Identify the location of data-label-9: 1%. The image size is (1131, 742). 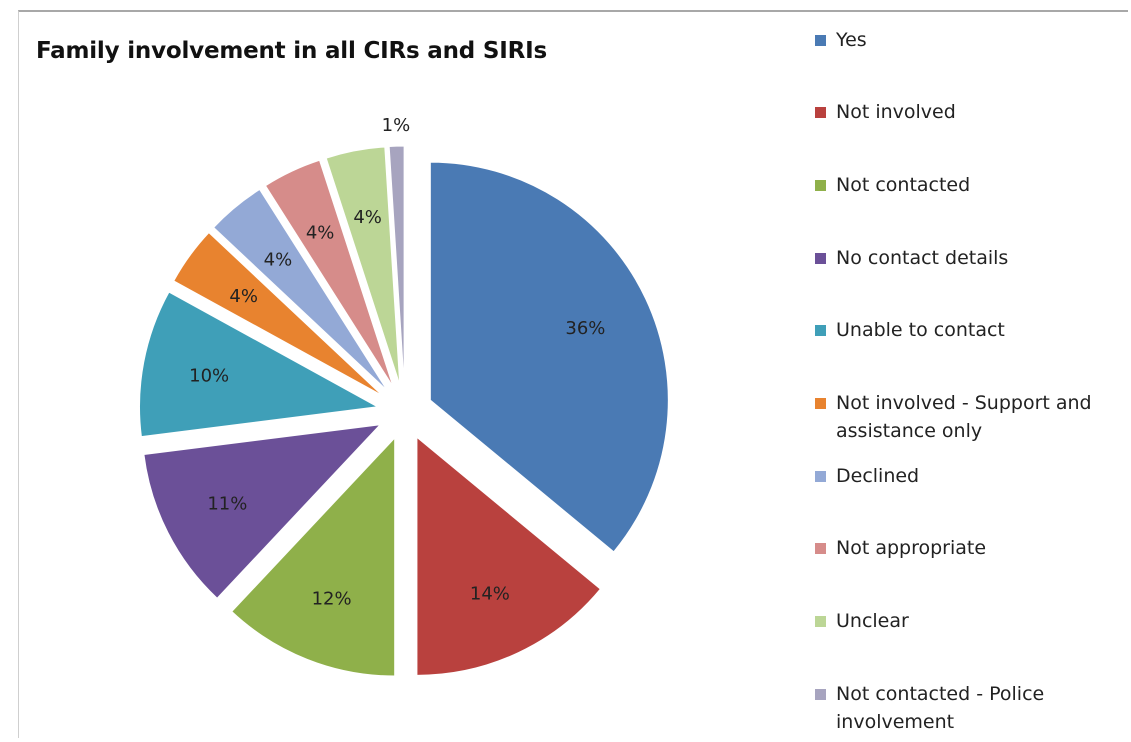
(396, 125).